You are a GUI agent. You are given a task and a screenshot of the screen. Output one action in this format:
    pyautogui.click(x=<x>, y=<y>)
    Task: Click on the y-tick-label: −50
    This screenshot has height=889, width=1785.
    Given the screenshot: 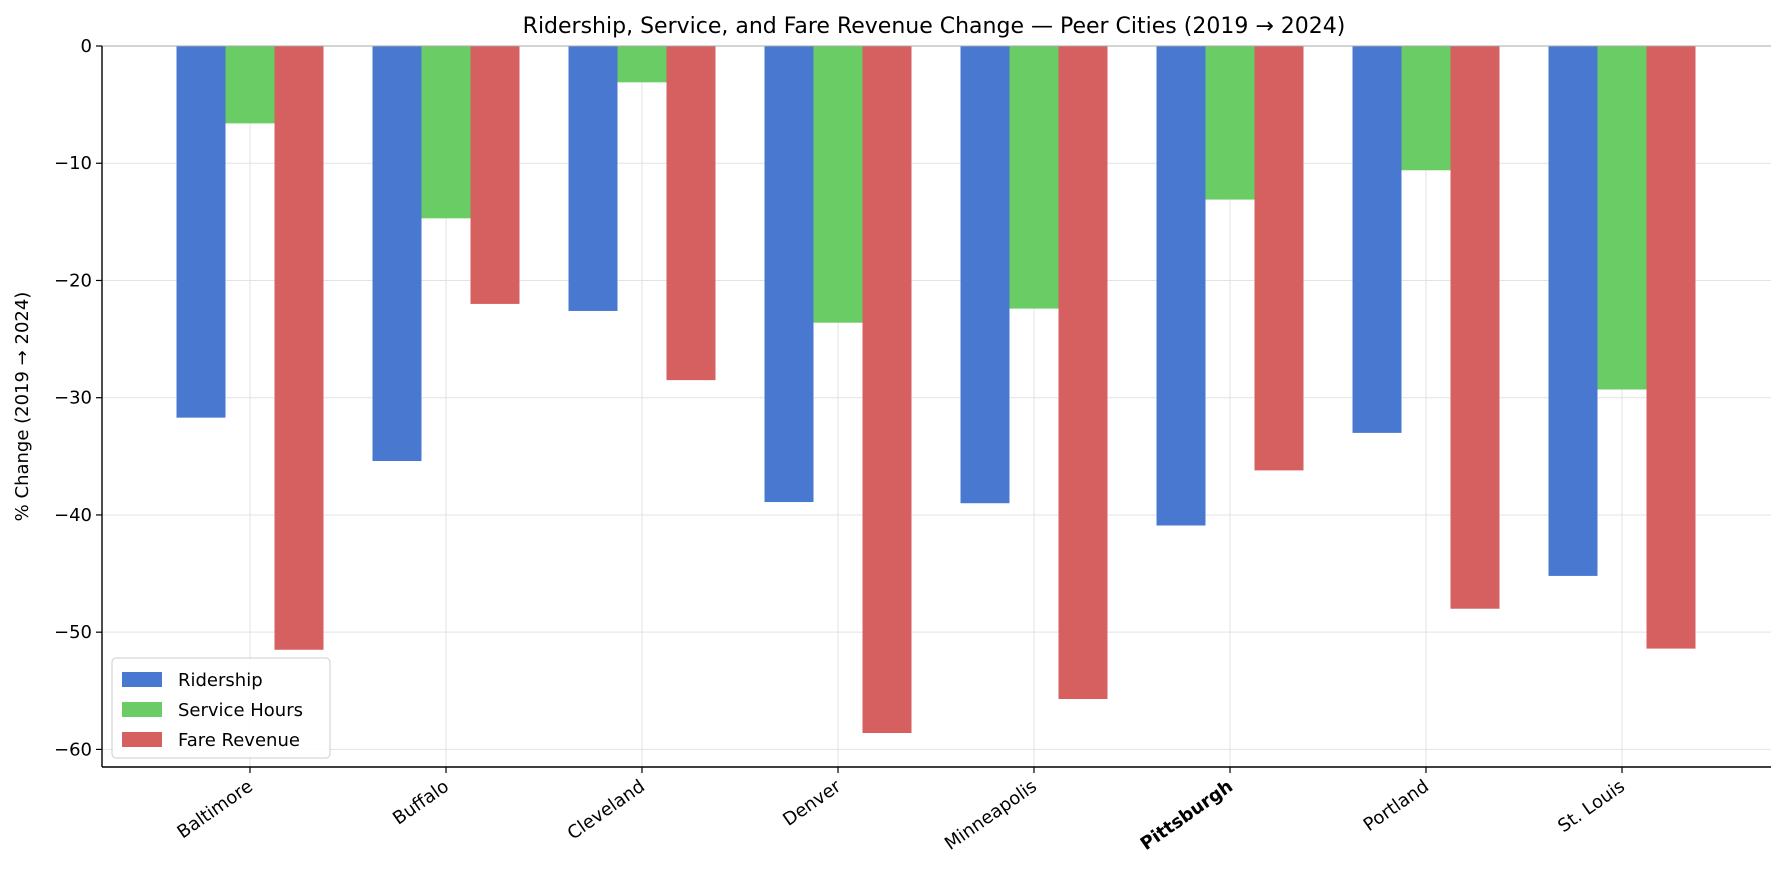 What is the action you would take?
    pyautogui.click(x=73, y=632)
    